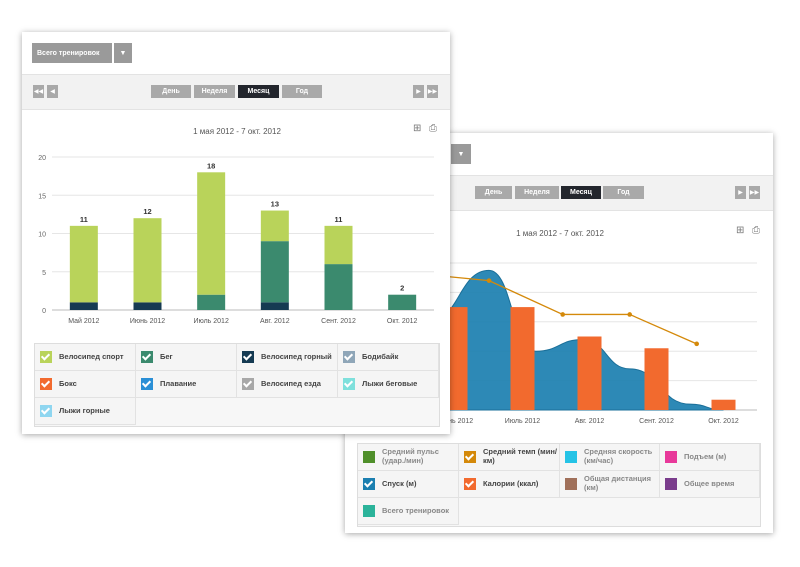 The width and height of the screenshot is (800, 567). What do you see at coordinates (618, 456) in the screenshot?
I see `legend-label: Средняя скорость (км/час)` at bounding box center [618, 456].